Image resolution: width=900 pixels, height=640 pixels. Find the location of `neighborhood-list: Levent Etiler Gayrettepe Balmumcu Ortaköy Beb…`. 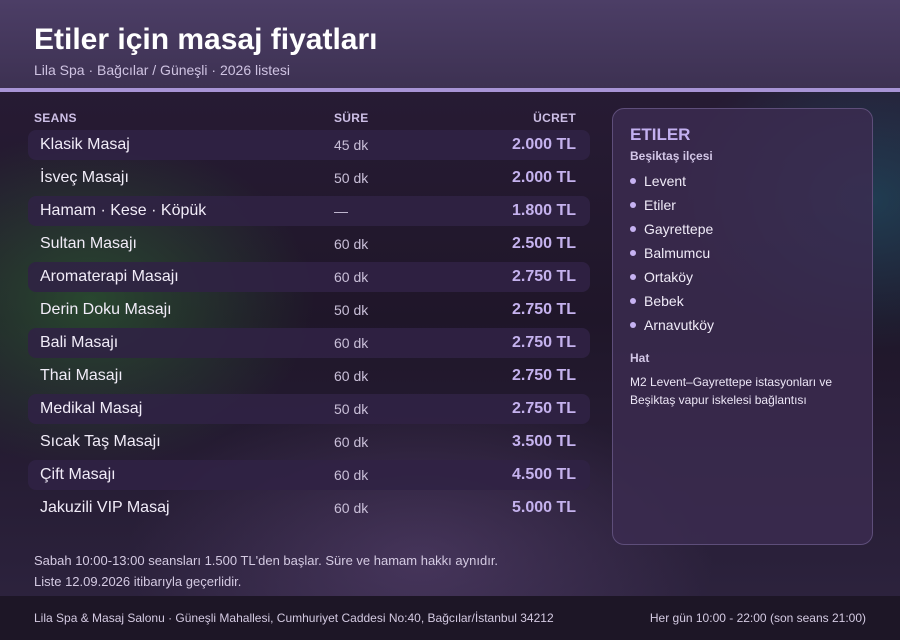

neighborhood-list: Levent Etiler Gayrettepe Balmumcu Ortaköy Beb… is located at coordinates (742, 253).